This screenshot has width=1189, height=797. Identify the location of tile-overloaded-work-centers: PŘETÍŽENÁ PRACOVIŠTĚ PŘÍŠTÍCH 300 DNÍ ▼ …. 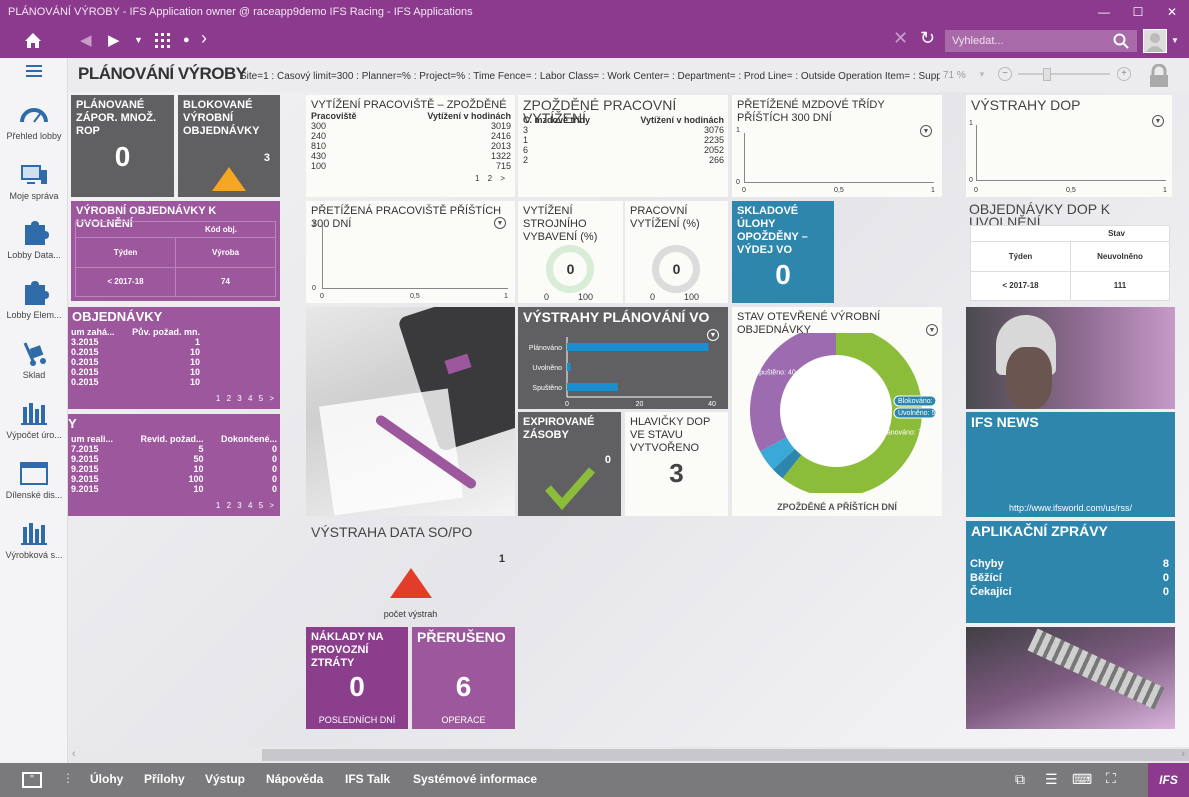
(410, 252).